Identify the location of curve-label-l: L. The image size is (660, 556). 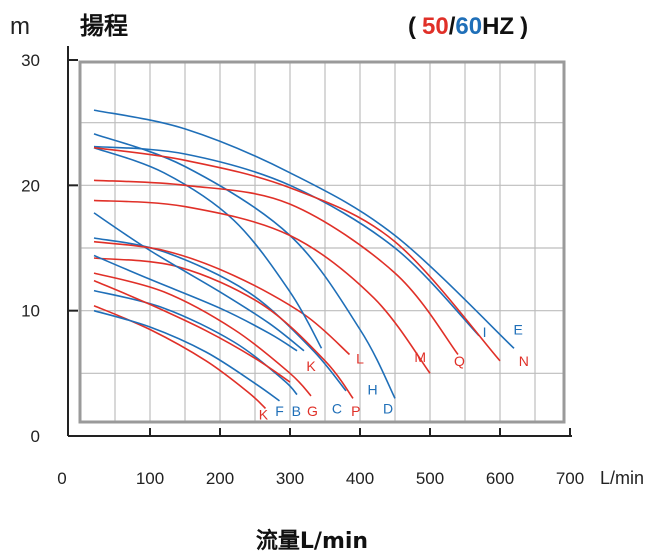
(360, 358).